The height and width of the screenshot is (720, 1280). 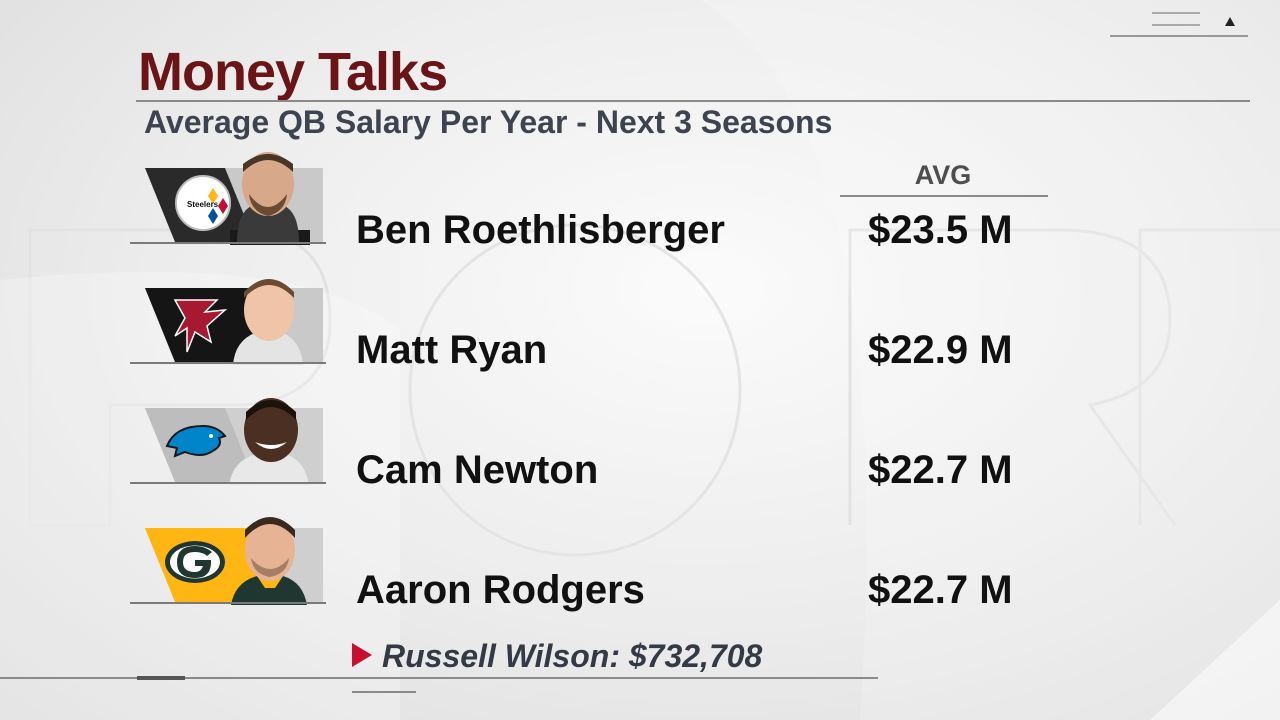 I want to click on player-name: Aaron Rodgers, so click(x=500, y=590).